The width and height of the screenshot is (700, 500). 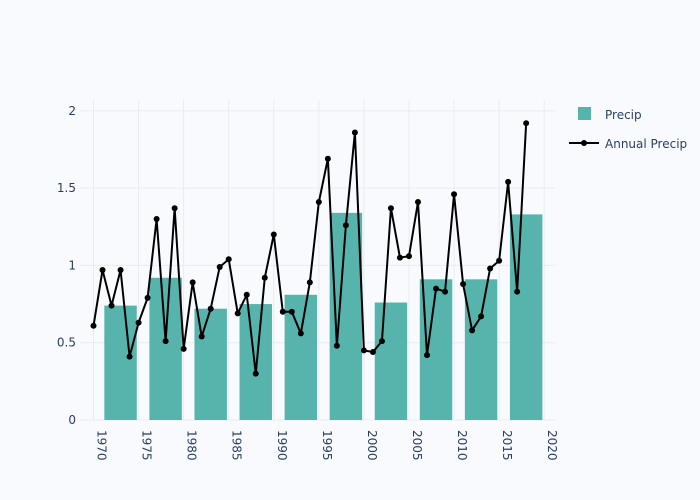 What do you see at coordinates (646, 144) in the screenshot?
I see `legend-label-annual-precip: Annual Precip` at bounding box center [646, 144].